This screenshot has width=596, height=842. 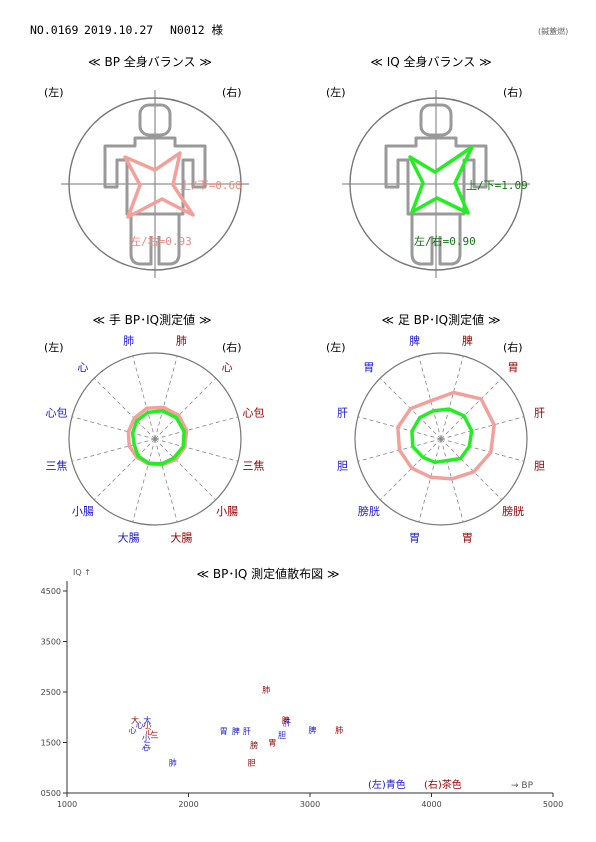 What do you see at coordinates (553, 804) in the screenshot?
I see `x-tick-label: 5000` at bounding box center [553, 804].